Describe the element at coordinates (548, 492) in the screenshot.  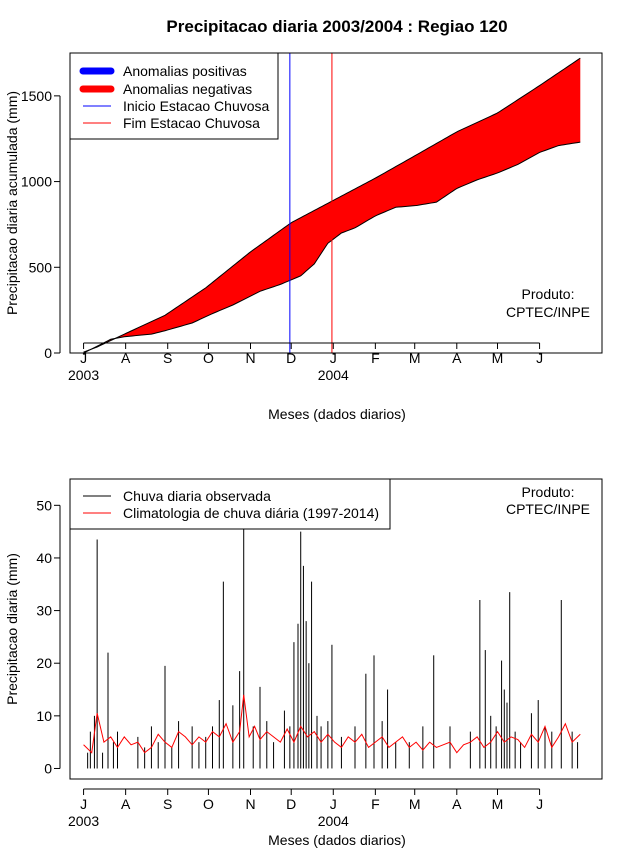
I see `bottom-annotation-line1: Produto:` at that location.